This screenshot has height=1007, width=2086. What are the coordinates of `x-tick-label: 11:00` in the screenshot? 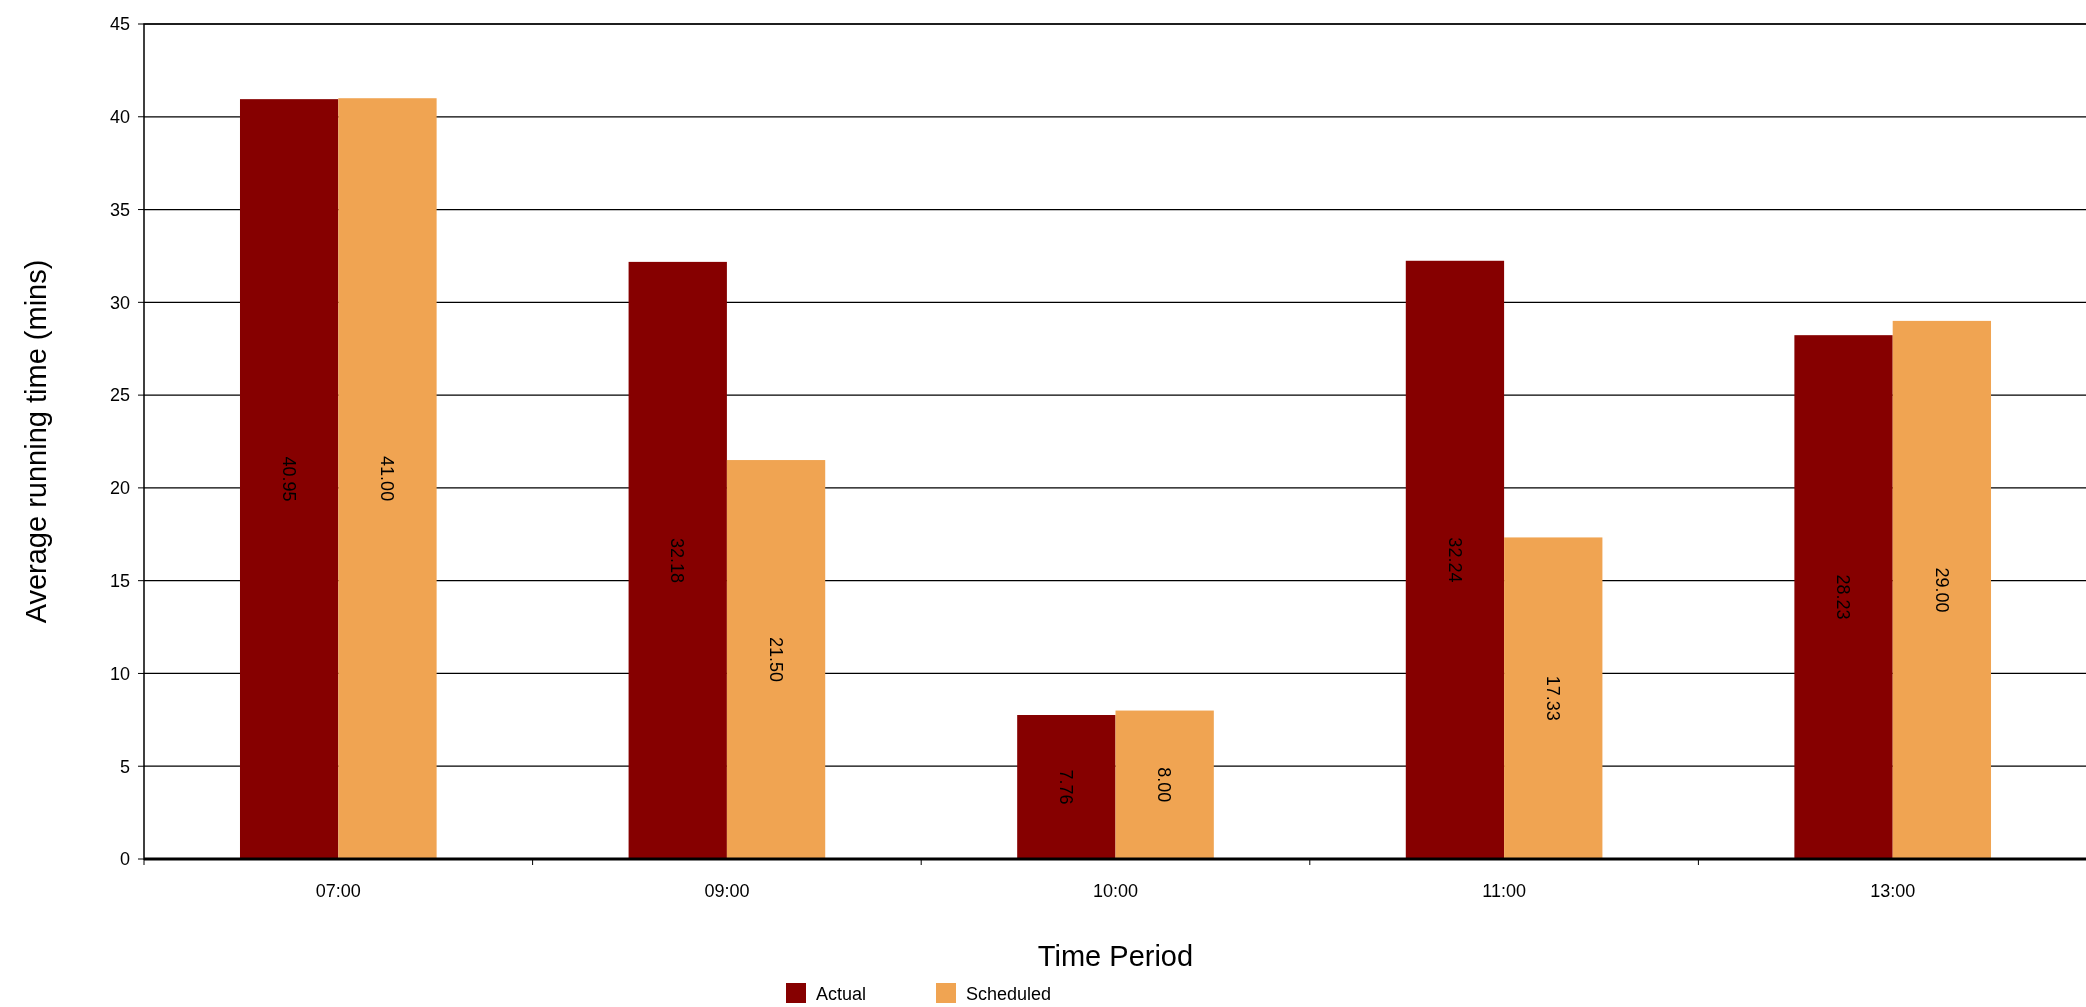 It's located at (1504, 891).